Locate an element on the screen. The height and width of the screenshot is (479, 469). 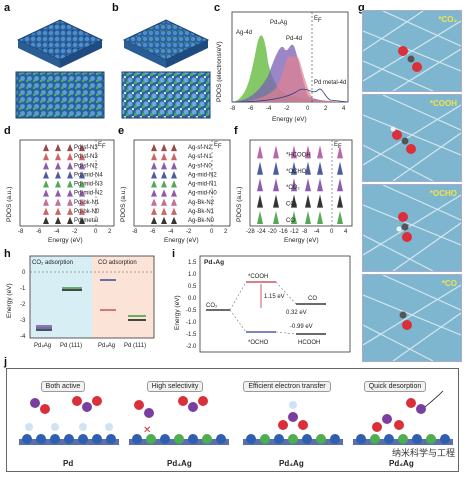
j-block-icon: ✕ is located at coordinates (147, 430).